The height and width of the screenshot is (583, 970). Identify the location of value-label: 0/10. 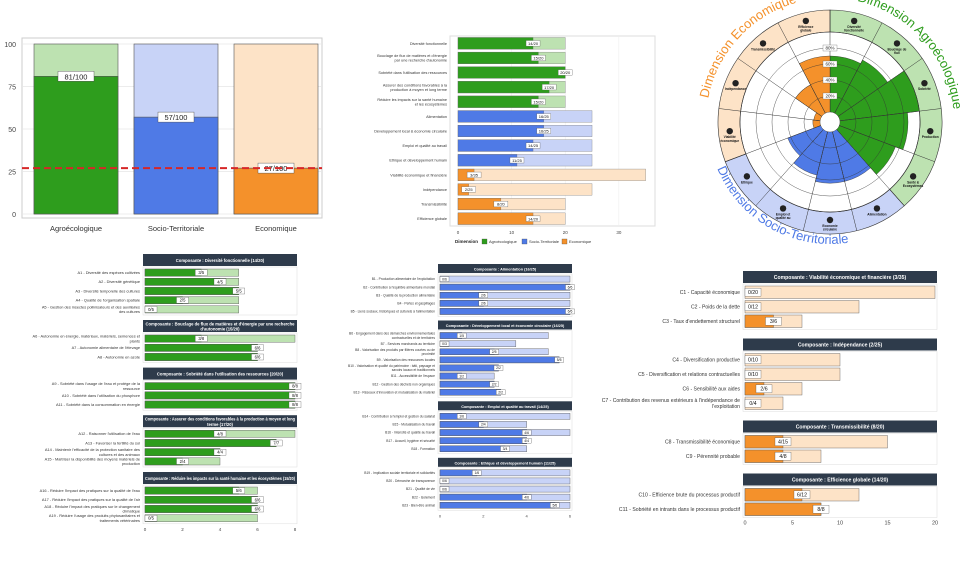
(753, 361).